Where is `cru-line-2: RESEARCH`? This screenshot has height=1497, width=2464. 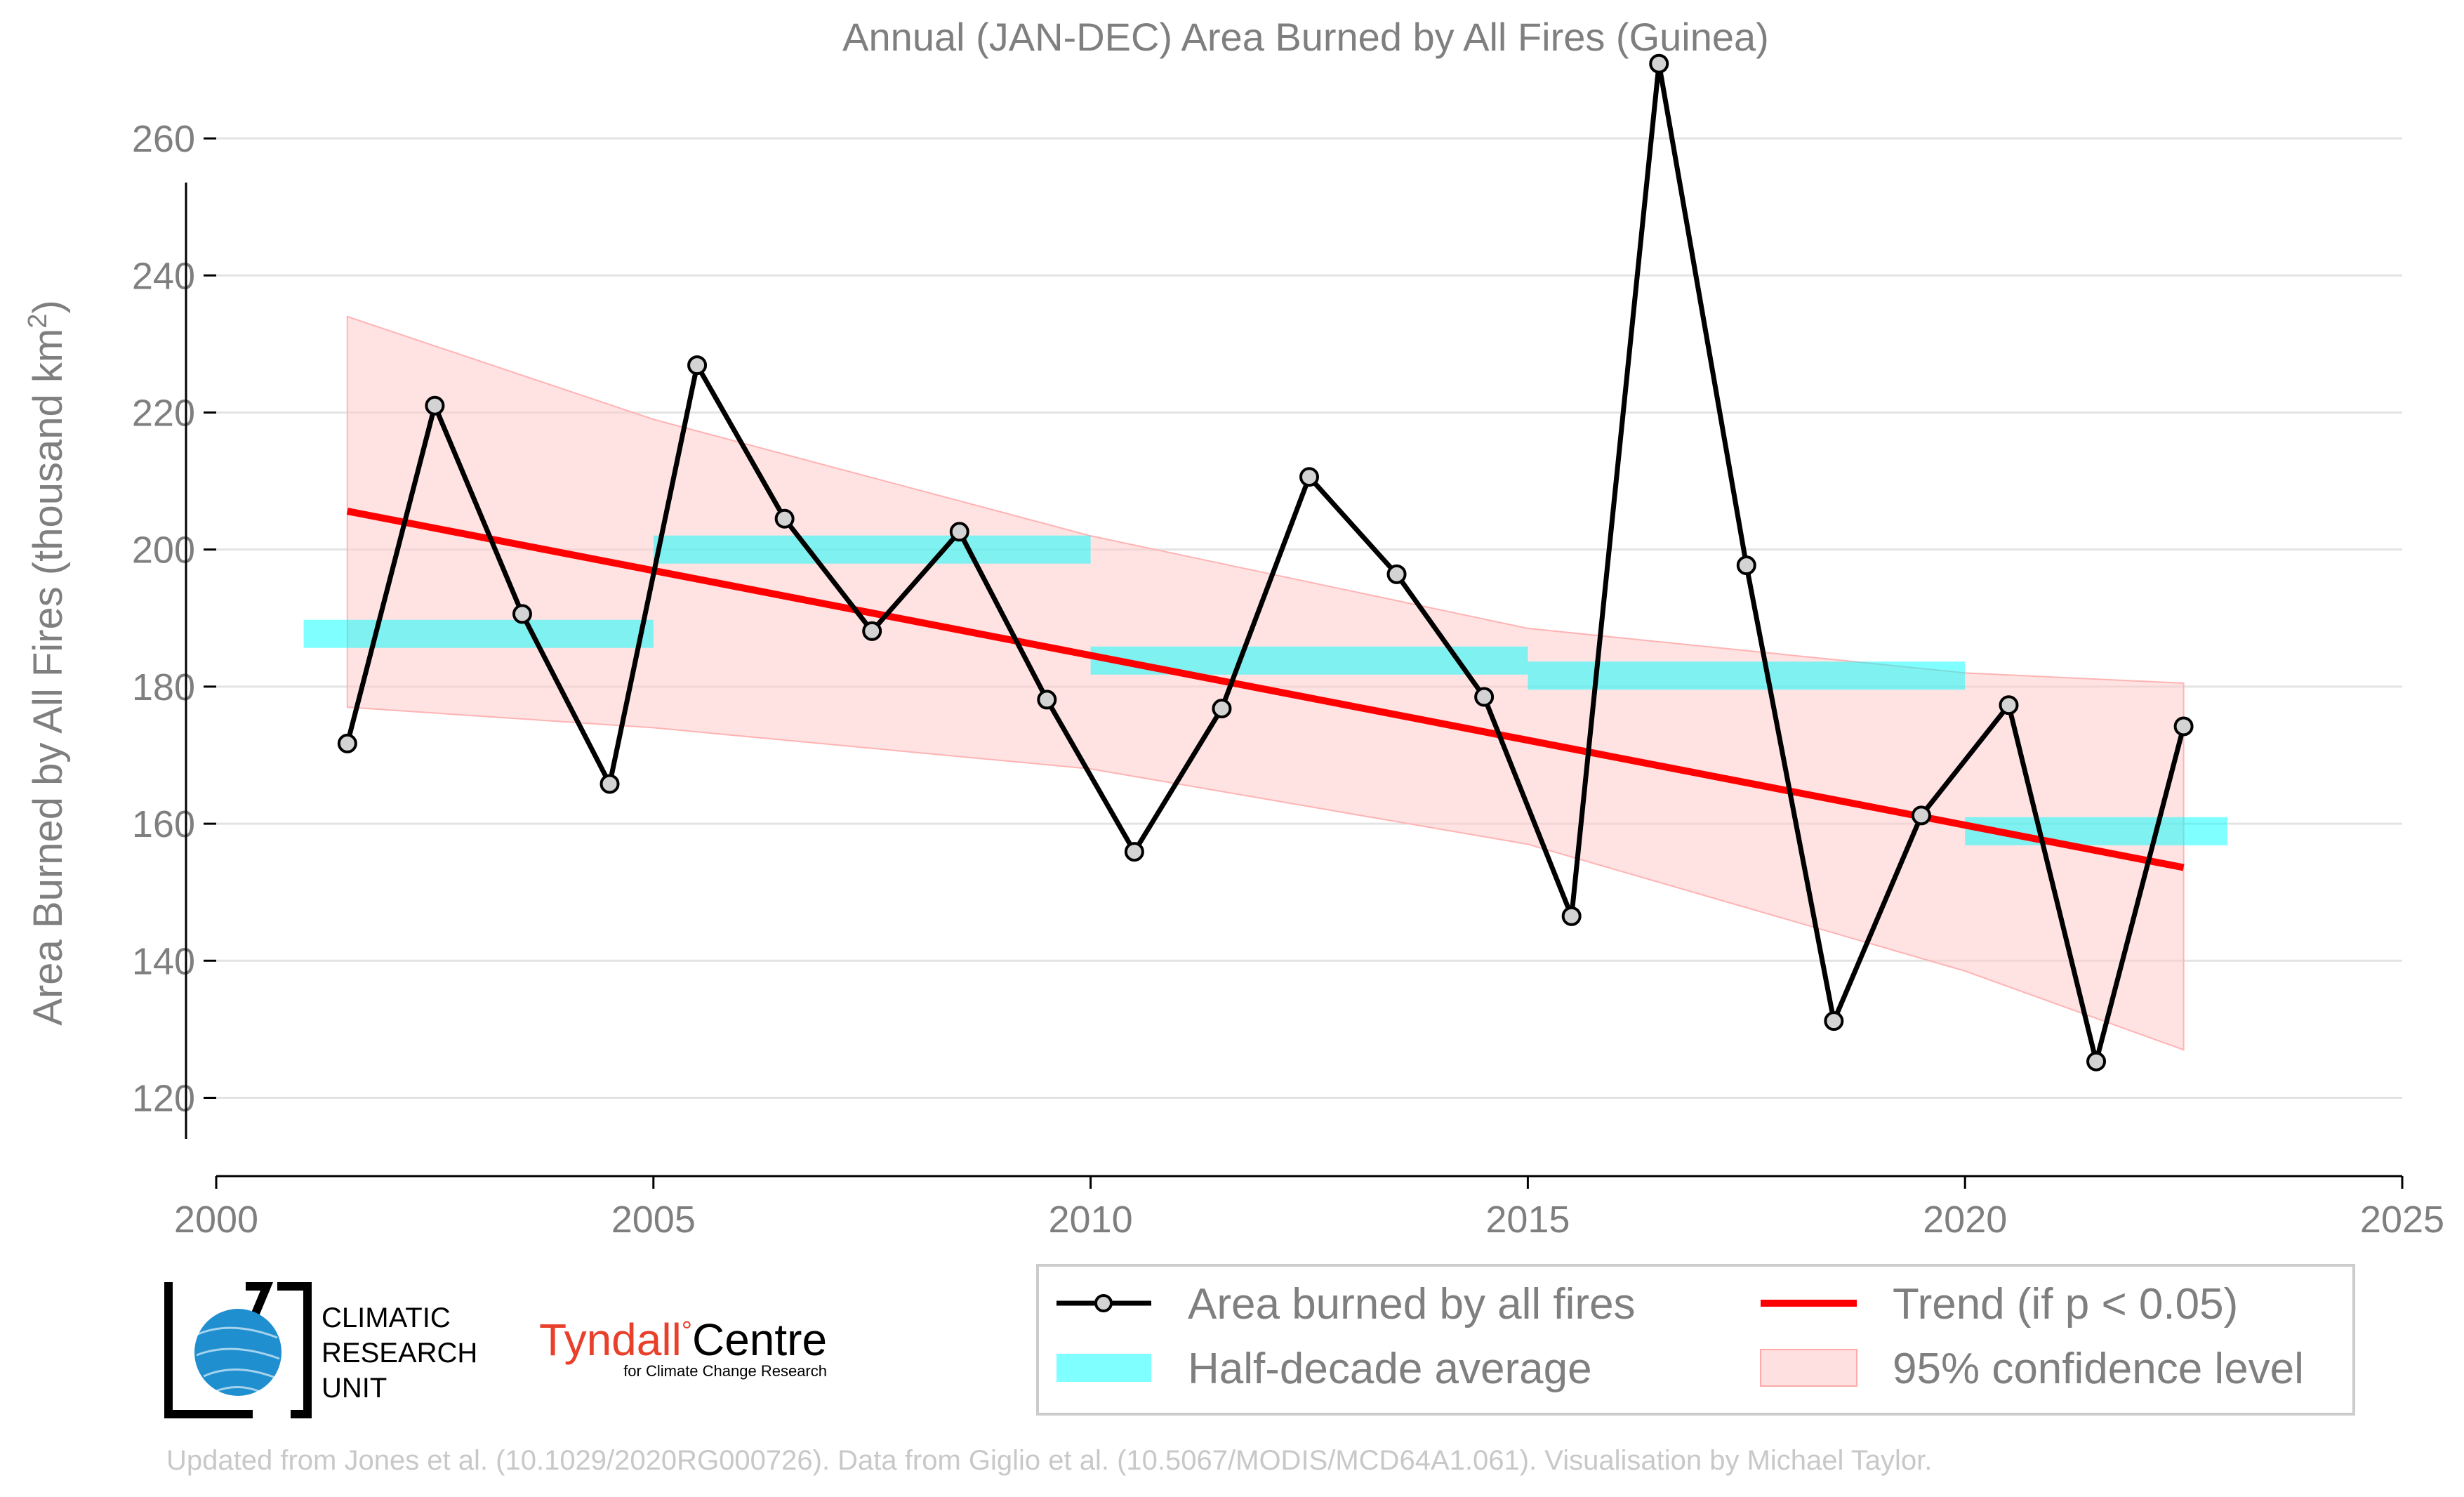 cru-line-2: RESEARCH is located at coordinates (400, 1353).